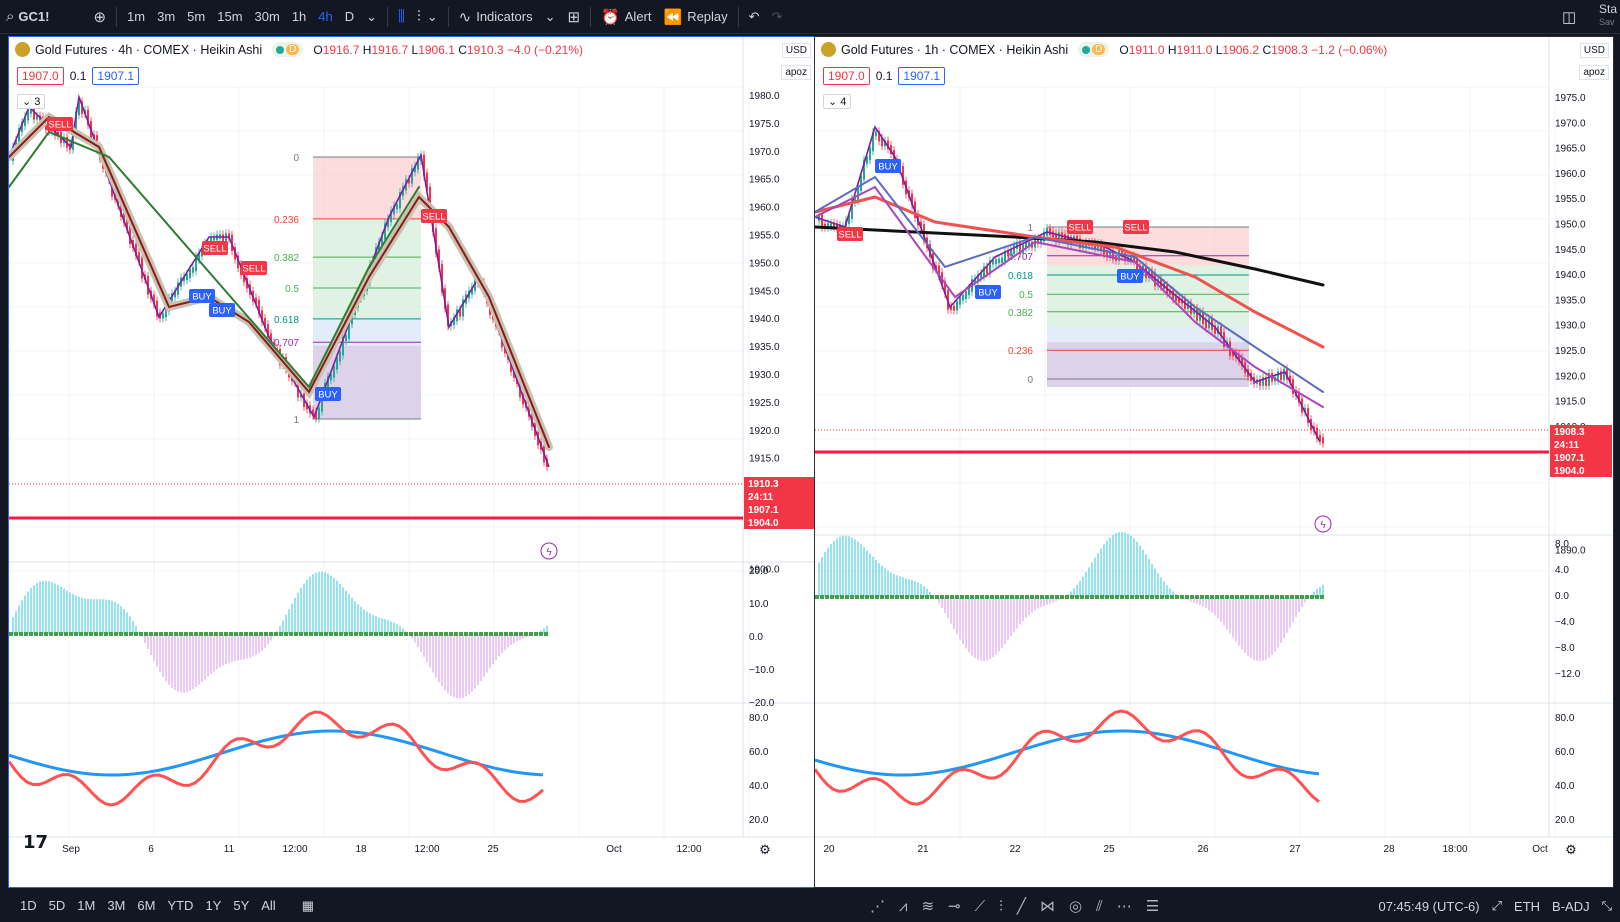 The height and width of the screenshot is (922, 1620). What do you see at coordinates (696, 17) in the screenshot?
I see `replay-button: ⏪ Replay` at bounding box center [696, 17].